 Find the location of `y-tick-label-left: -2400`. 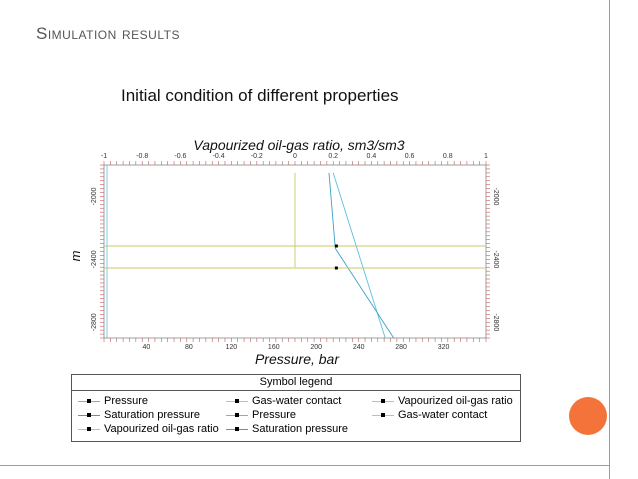

y-tick-label-left: -2400 is located at coordinates (94, 259).